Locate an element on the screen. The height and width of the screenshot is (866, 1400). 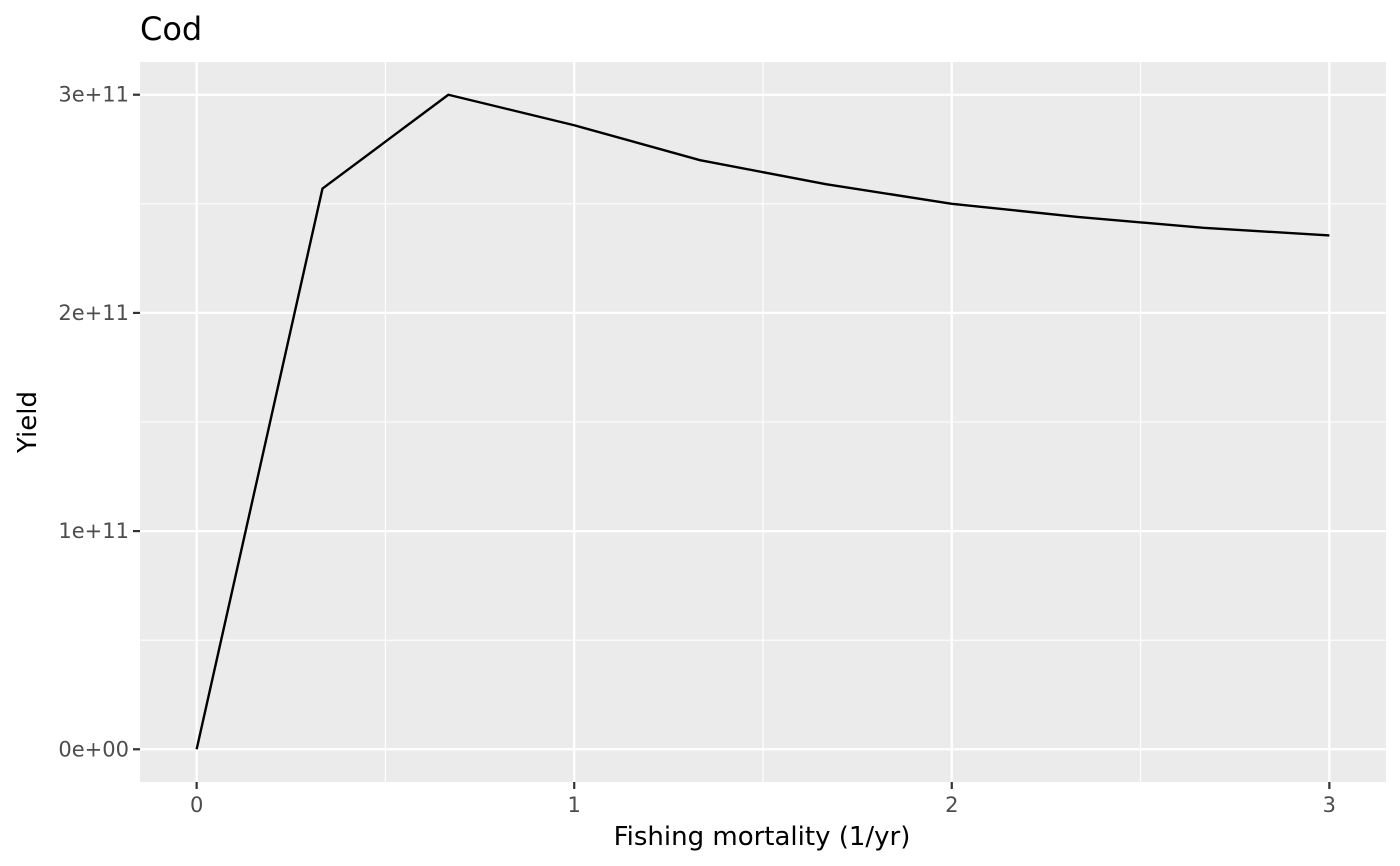
y-axis-label: Yield is located at coordinates (28, 422).